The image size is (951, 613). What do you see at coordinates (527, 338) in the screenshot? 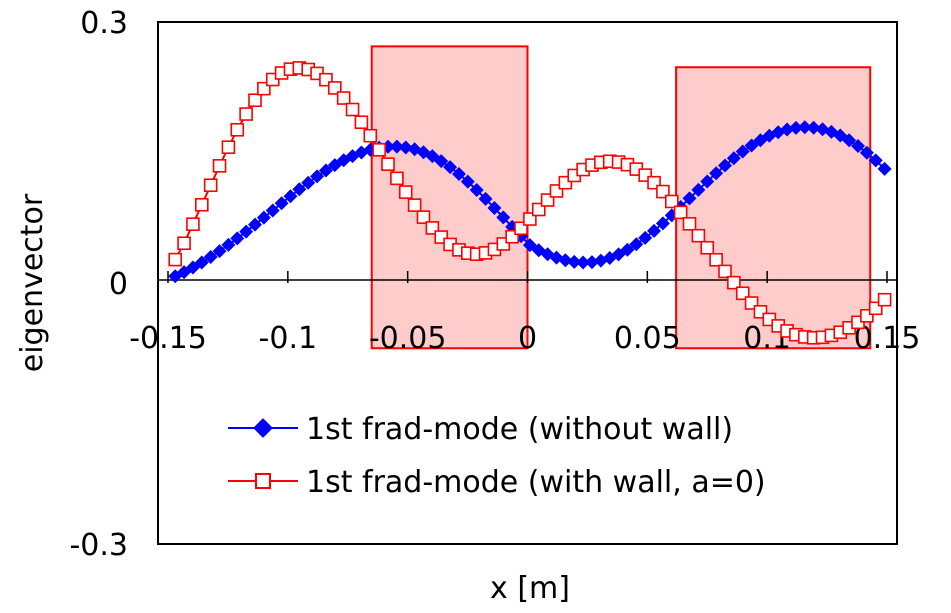
I see `x-tick-label: 0` at bounding box center [527, 338].